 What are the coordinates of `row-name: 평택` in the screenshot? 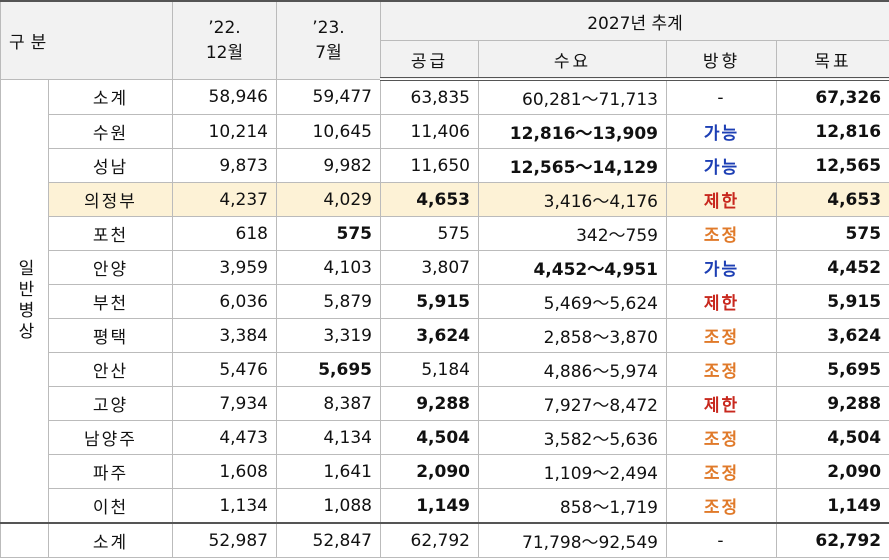 It's located at (110, 335).